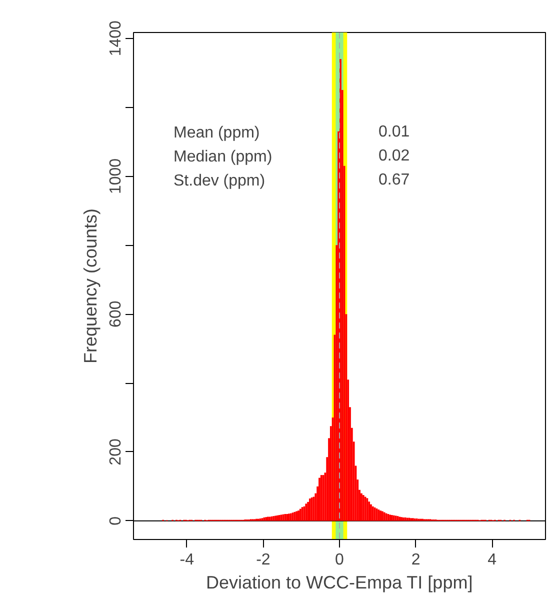  What do you see at coordinates (116, 38) in the screenshot?
I see `y-tick-label: 1400` at bounding box center [116, 38].